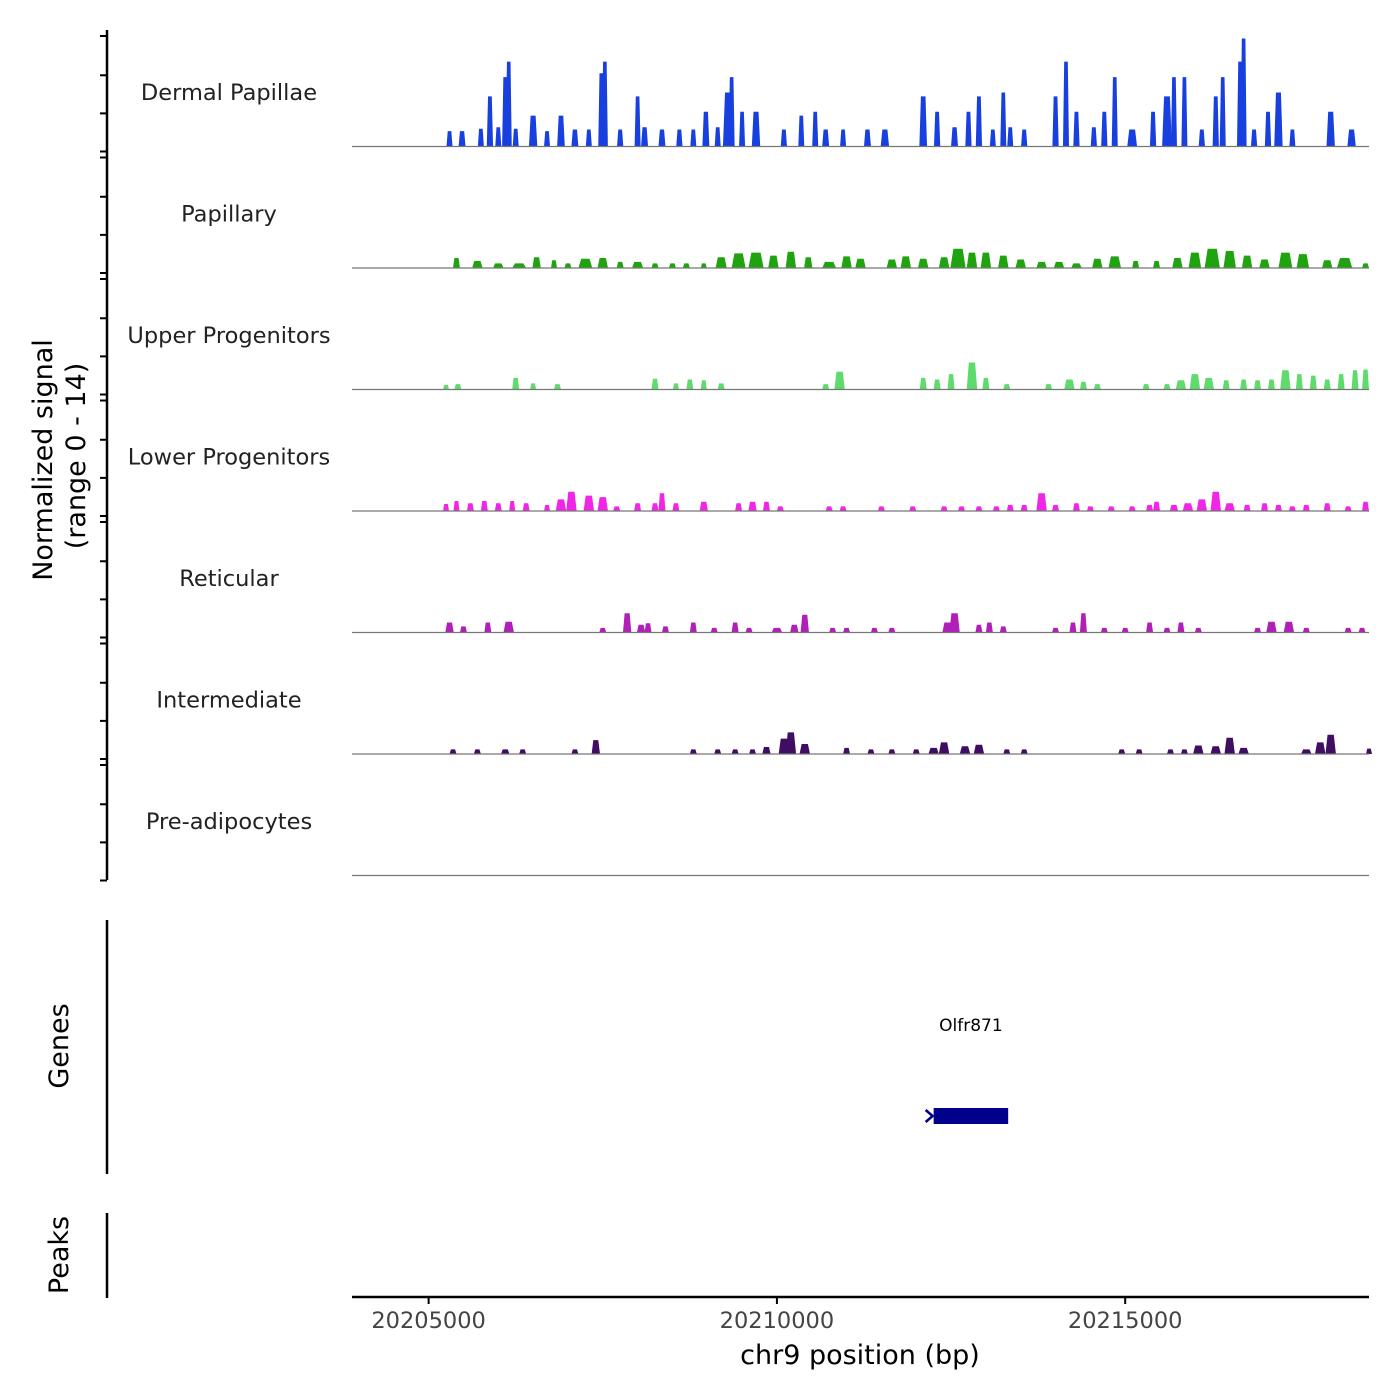 Image resolution: width=1400 pixels, height=1400 pixels. What do you see at coordinates (748, 357) in the screenshot?
I see `track-upper-progenitors: Upper Progenitors` at bounding box center [748, 357].